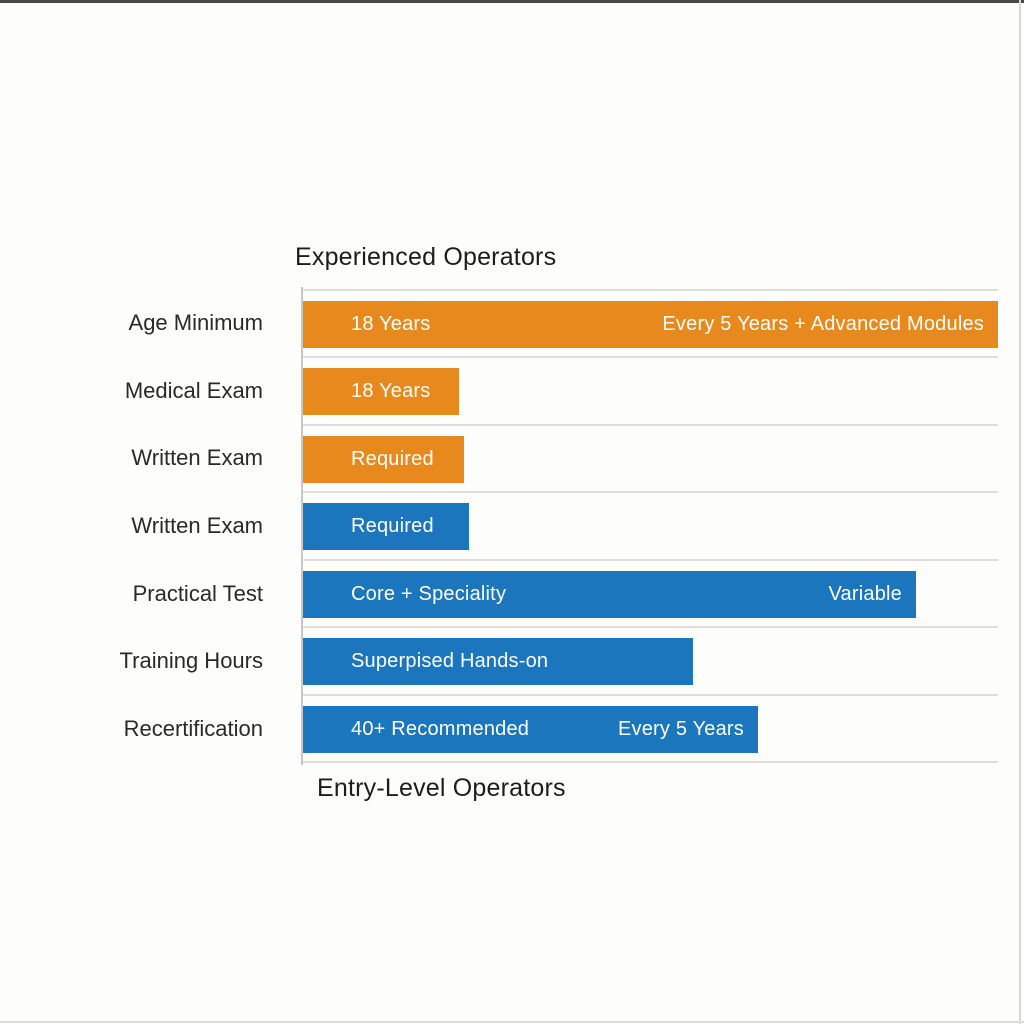 The image size is (1024, 1024). I want to click on screenshot-edge-bottom, so click(512, 1022).